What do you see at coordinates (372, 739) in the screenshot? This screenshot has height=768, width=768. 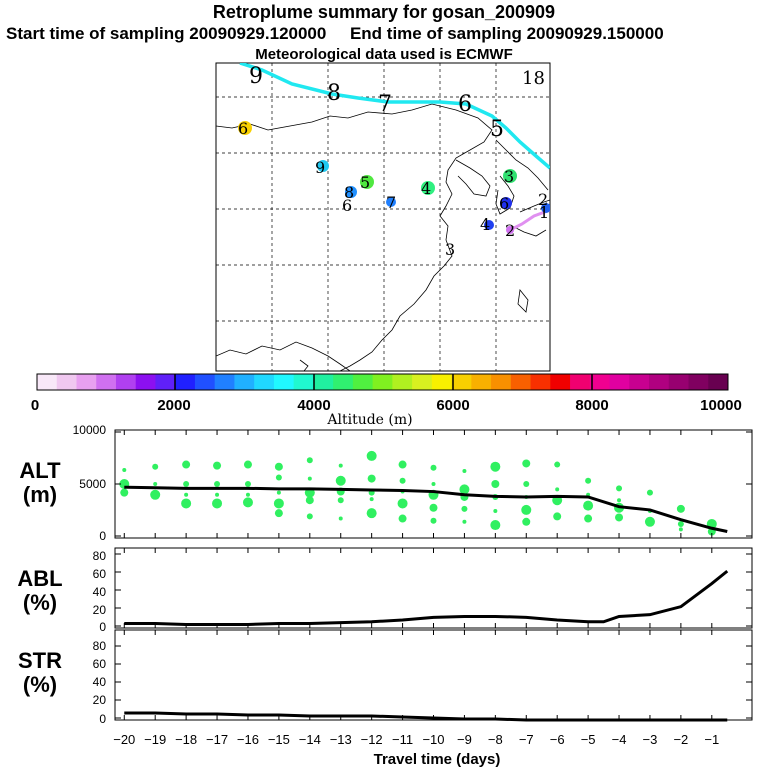 I see `x-tick-label: −12` at bounding box center [372, 739].